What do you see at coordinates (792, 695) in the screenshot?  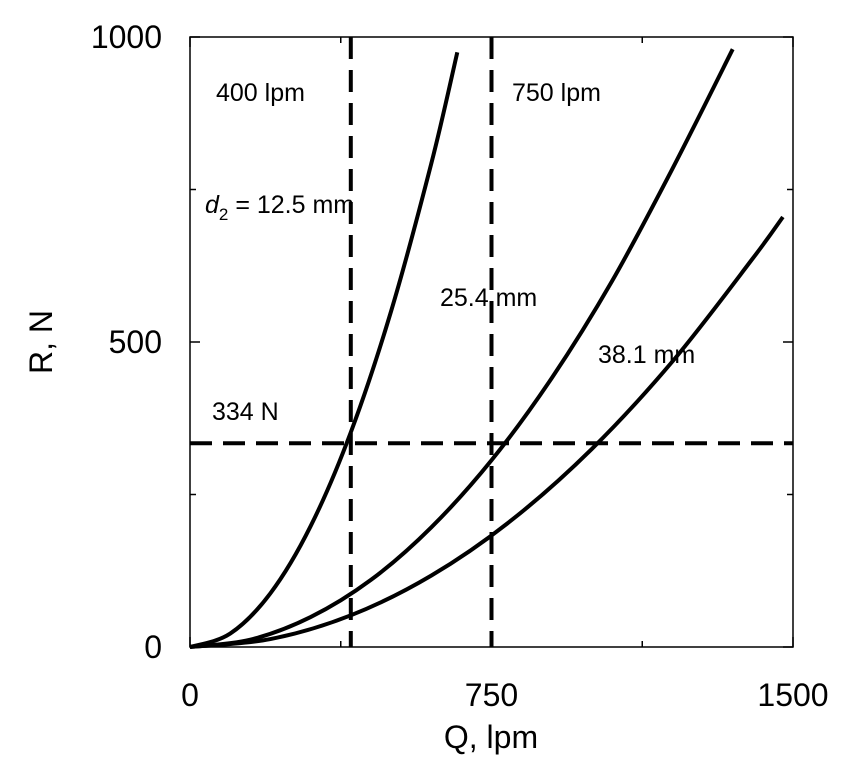 I see `x-tick-label: 1500` at bounding box center [792, 695].